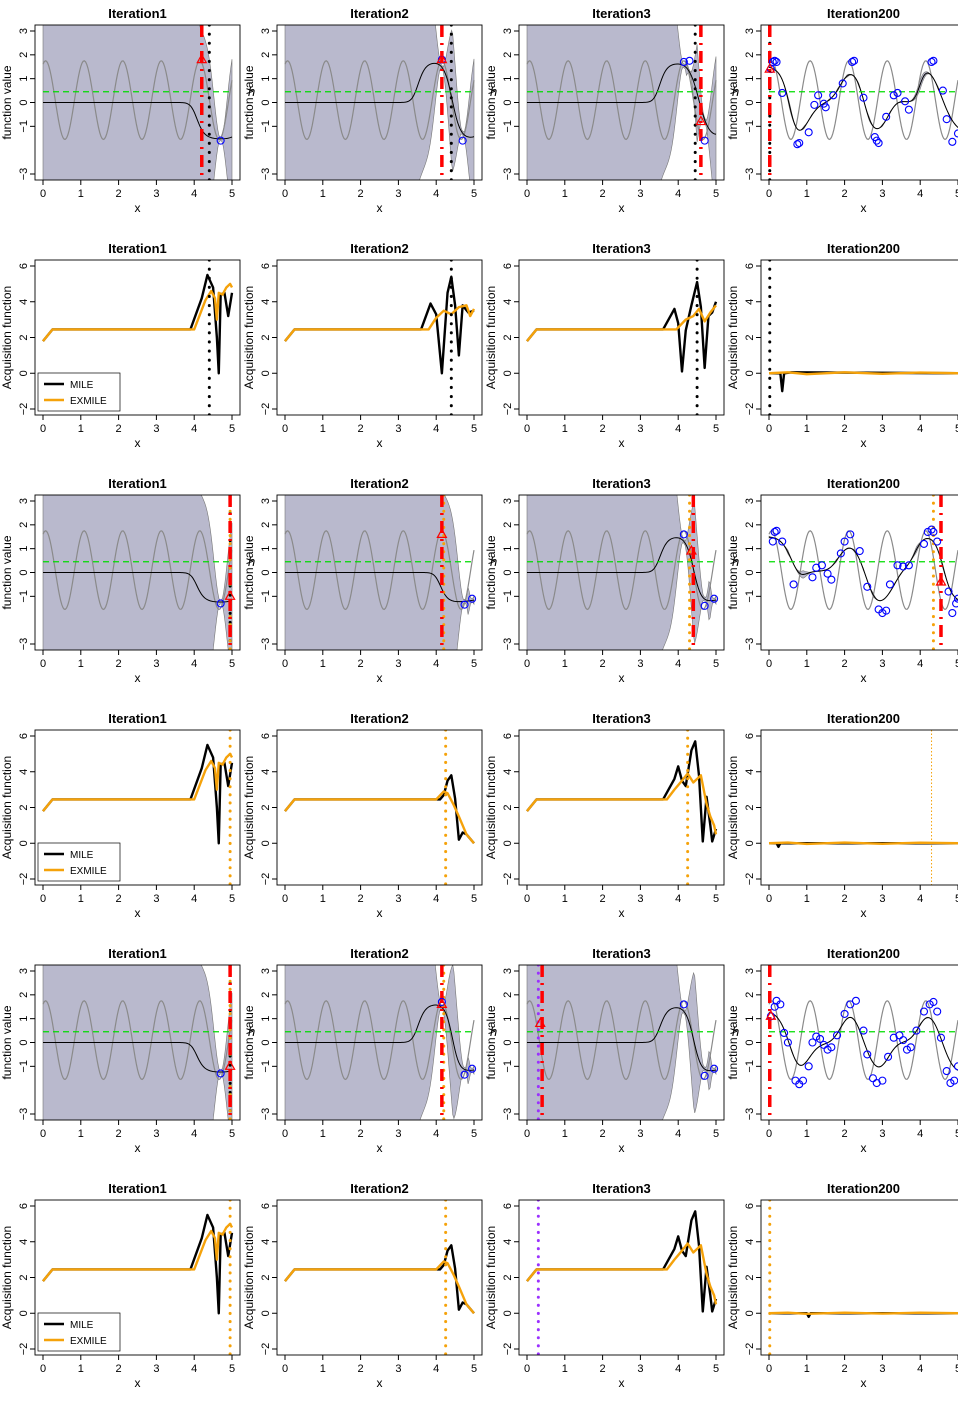  What do you see at coordinates (508, 596) in the screenshot?
I see `y-tick-label: −1` at bounding box center [508, 596].